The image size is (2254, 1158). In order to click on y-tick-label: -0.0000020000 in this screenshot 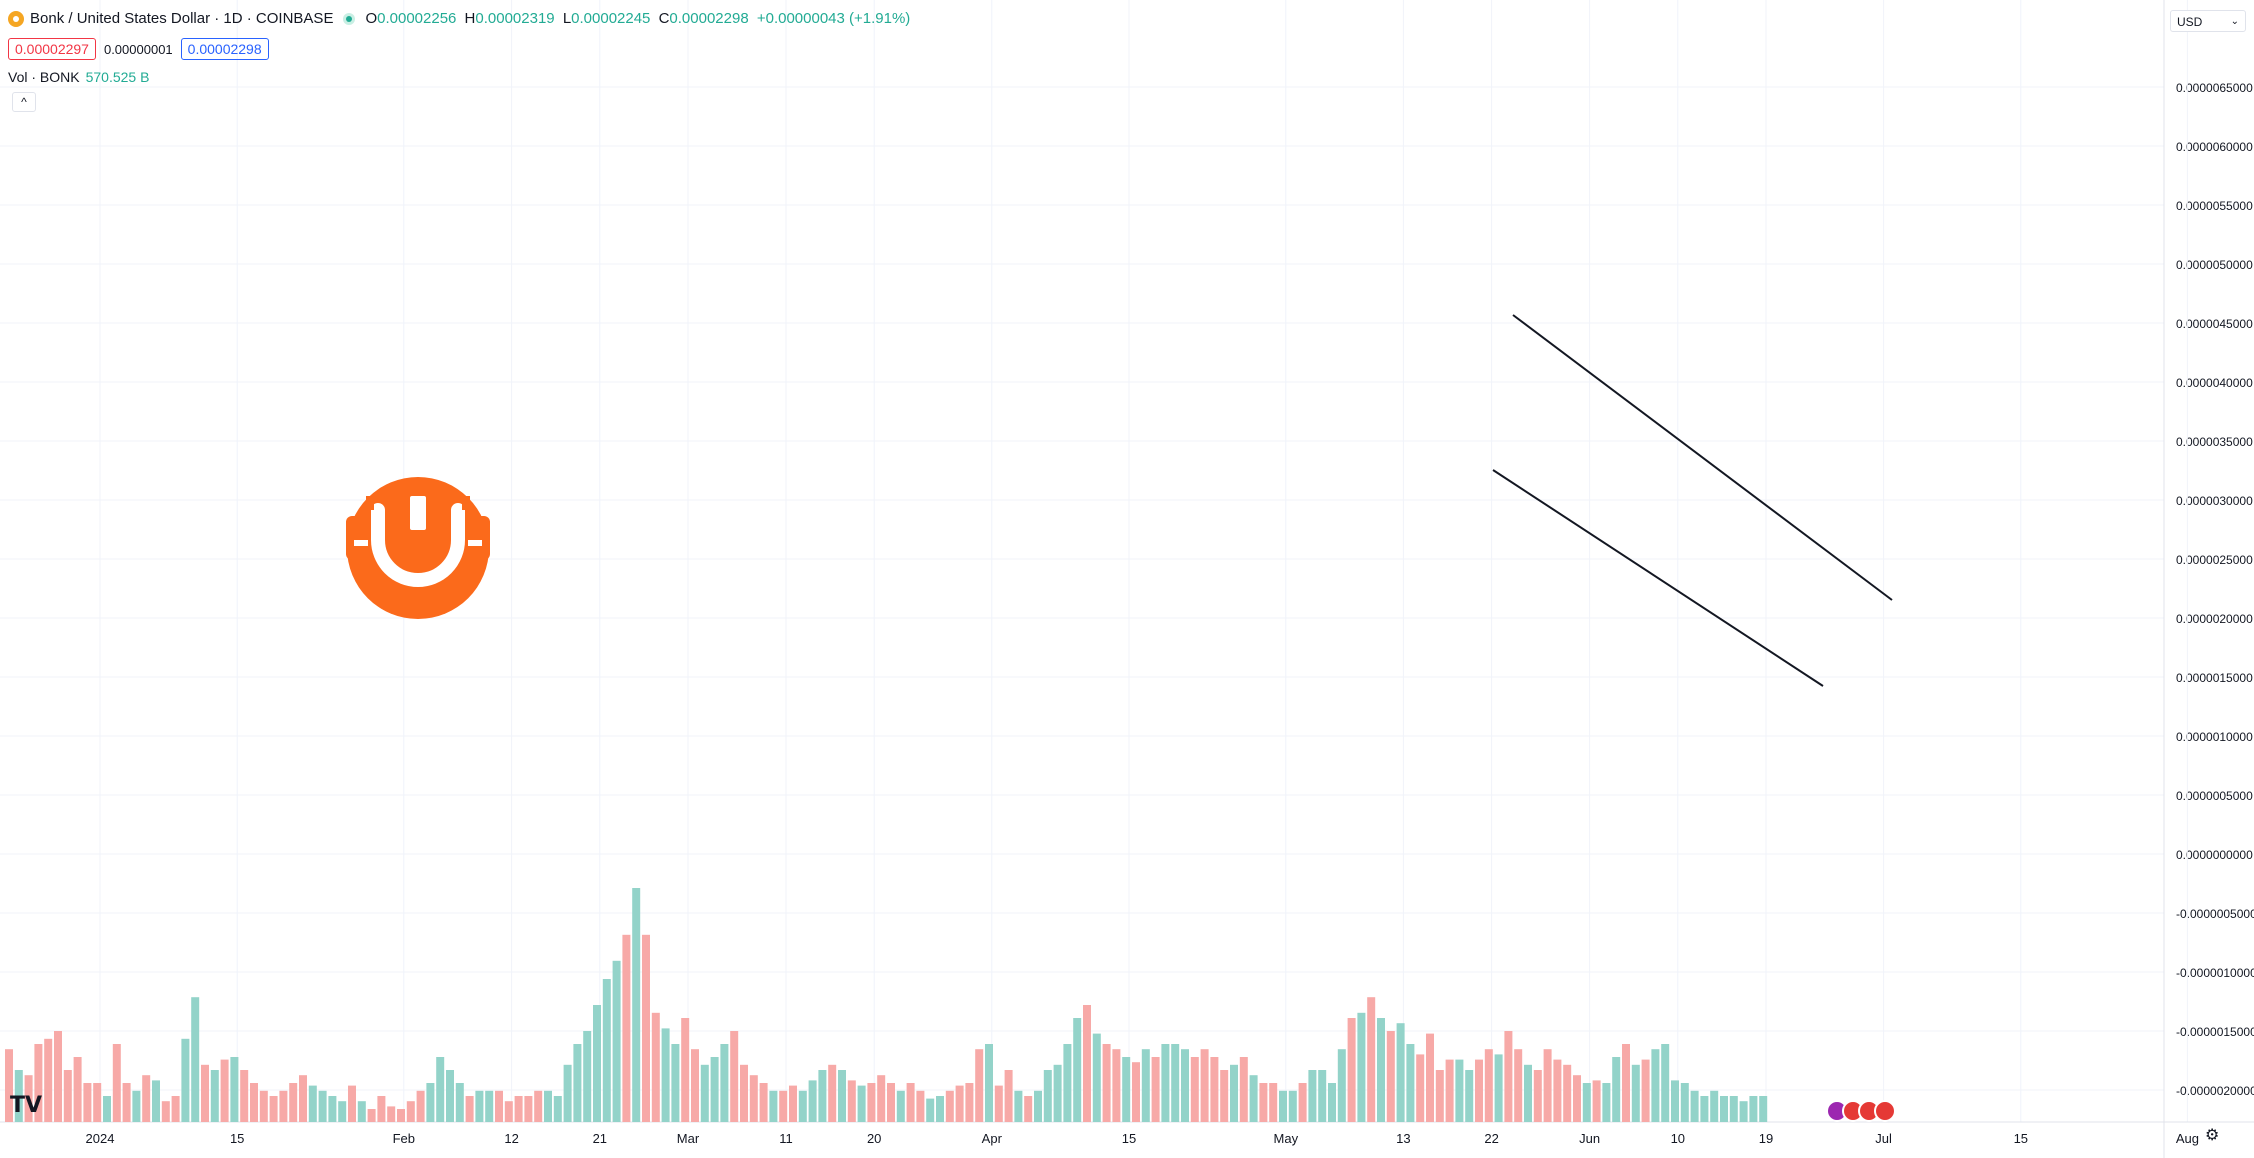, I will do `click(2215, 1091)`.